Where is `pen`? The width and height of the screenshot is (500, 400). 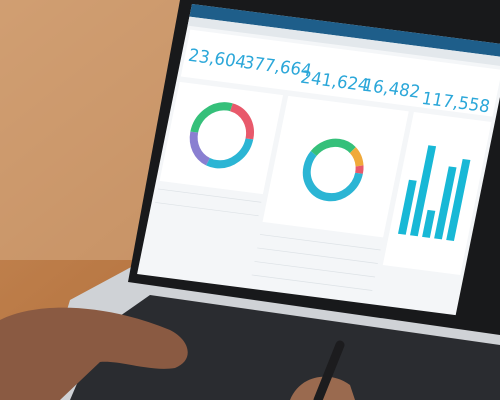 pen is located at coordinates (329, 370).